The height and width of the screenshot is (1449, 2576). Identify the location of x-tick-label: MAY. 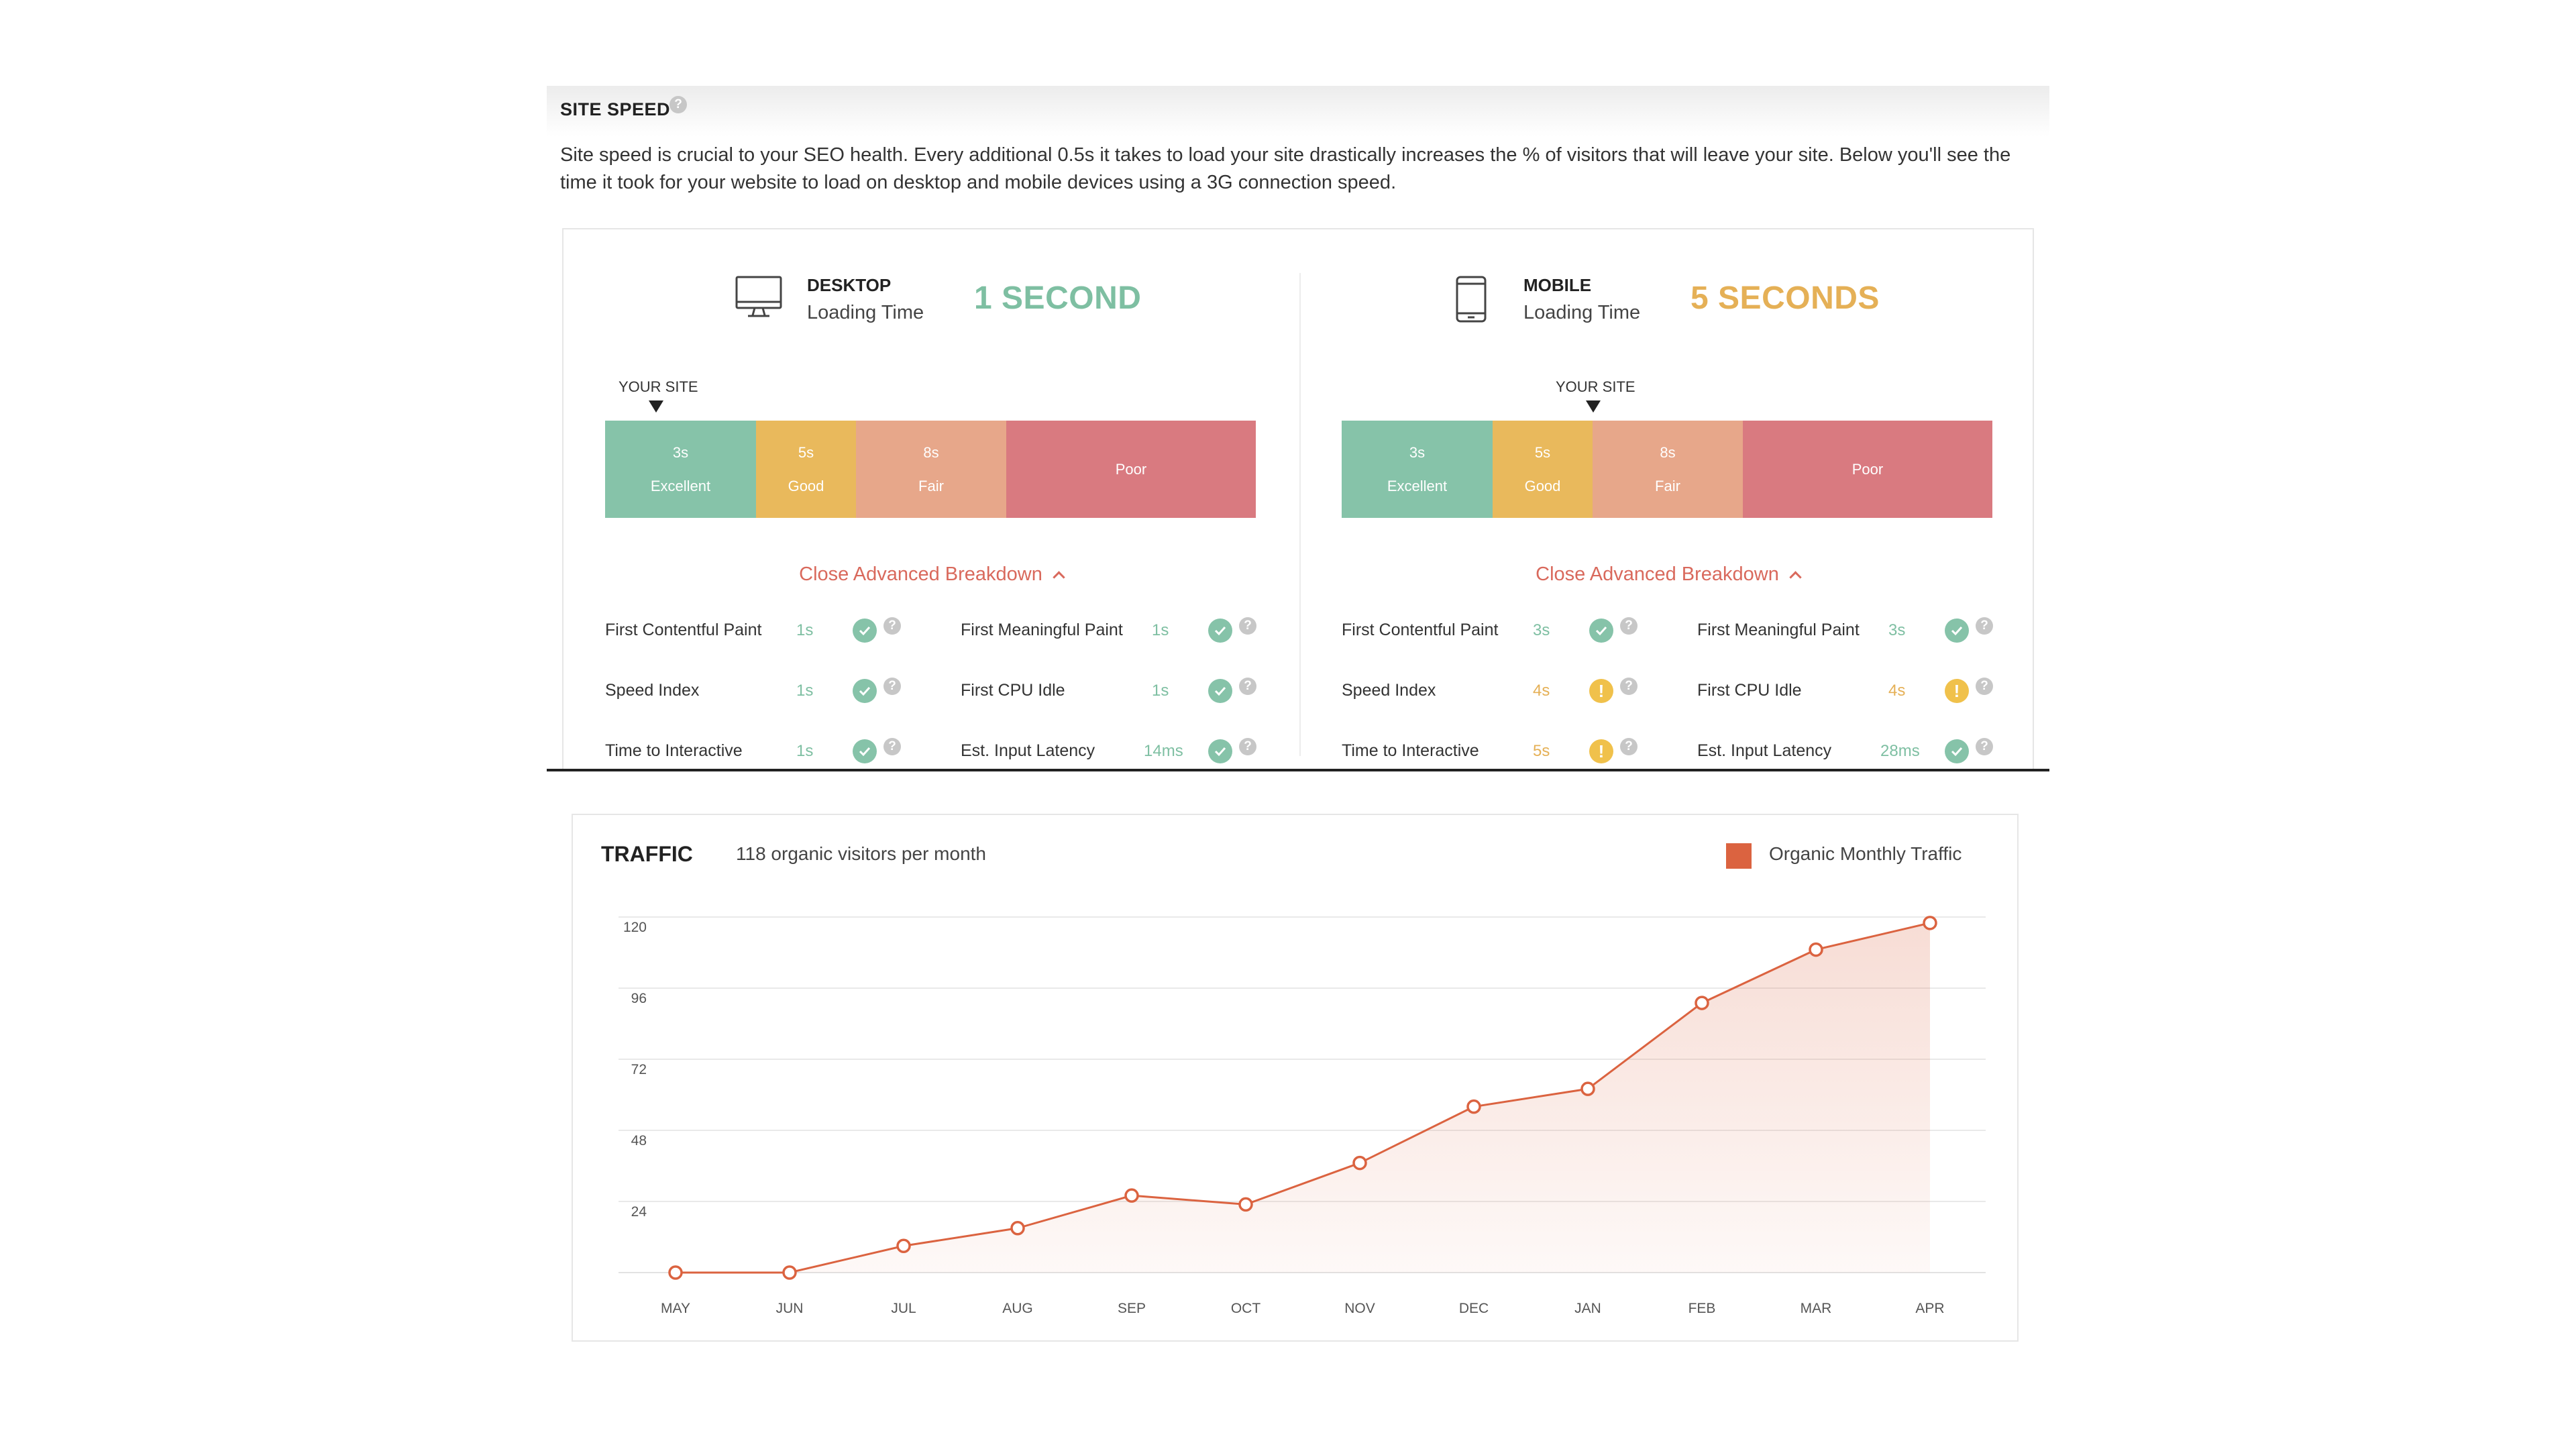
(675, 1308).